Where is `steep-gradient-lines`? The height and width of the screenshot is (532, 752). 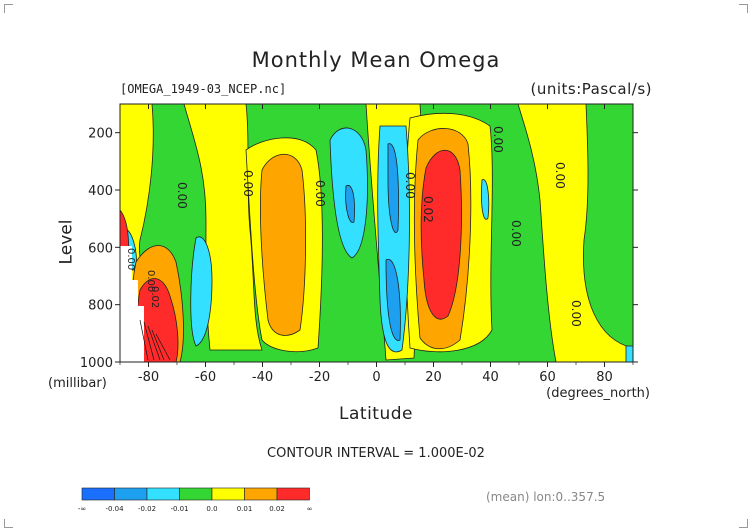 steep-gradient-lines is located at coordinates (155, 340).